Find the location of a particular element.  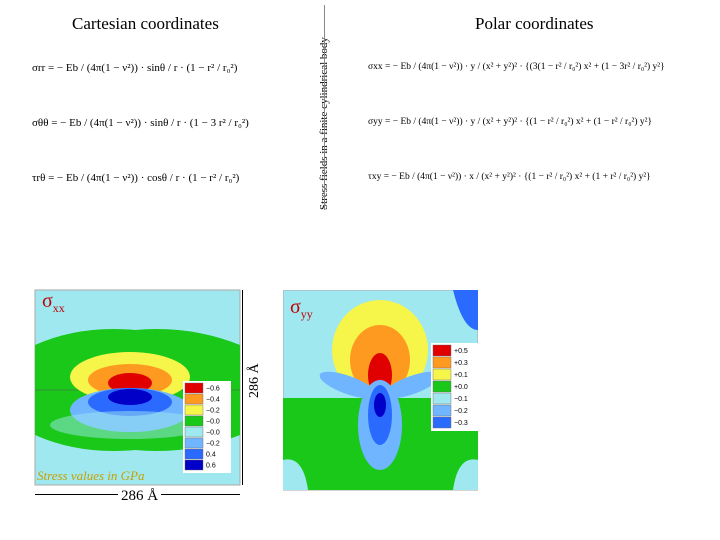

legend-label: −0.4 is located at coordinates (213, 399).